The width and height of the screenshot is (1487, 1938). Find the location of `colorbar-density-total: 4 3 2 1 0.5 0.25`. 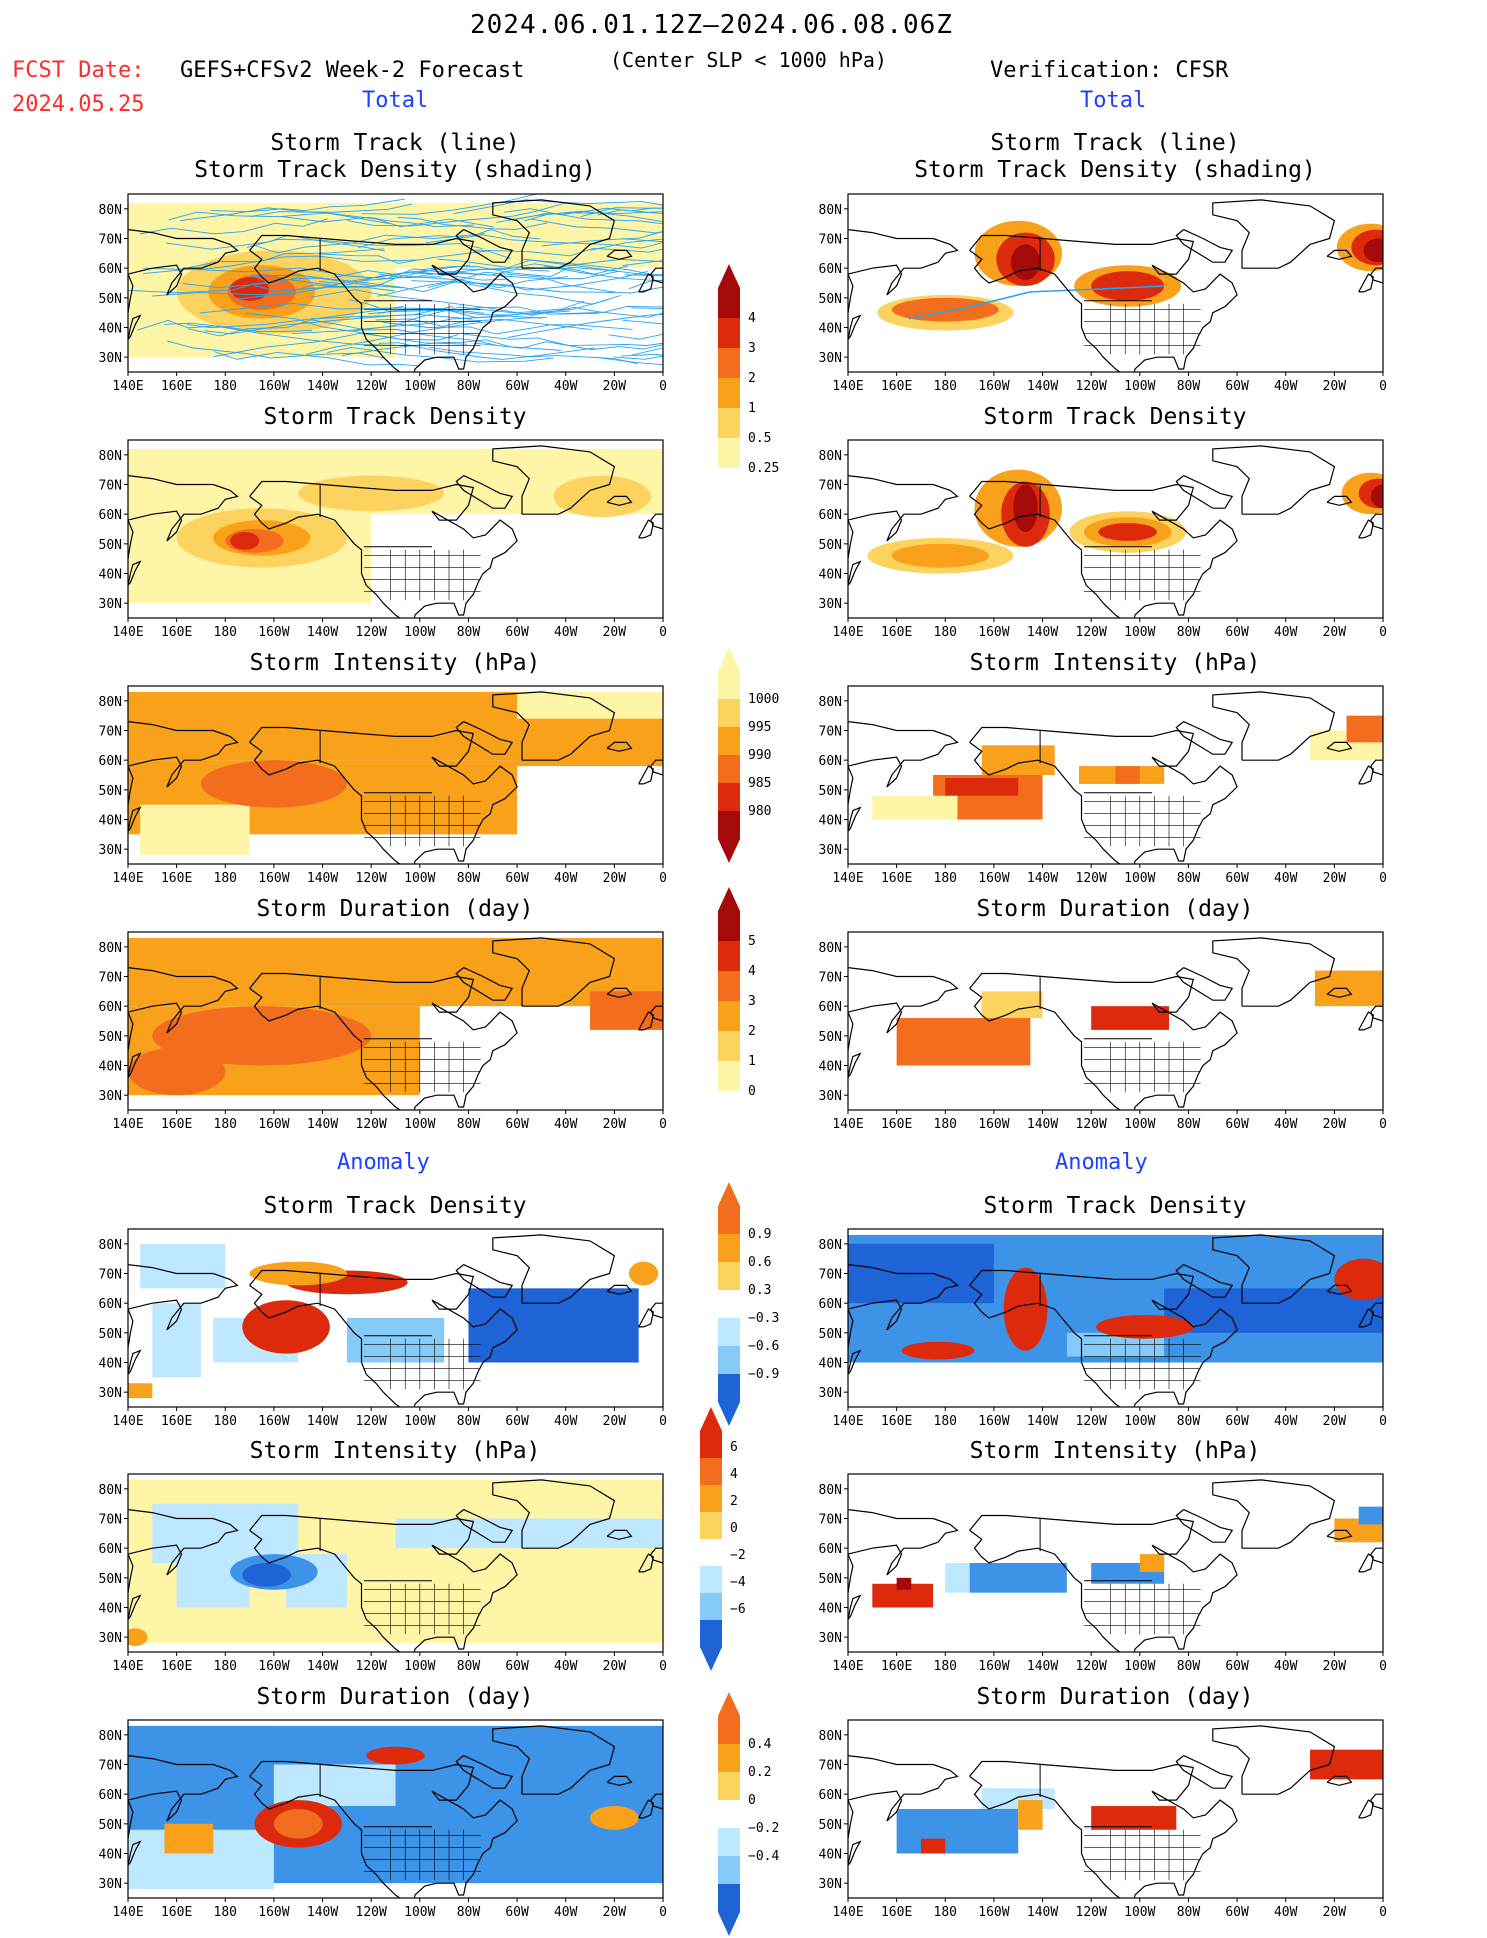

colorbar-density-total: 4 3 2 1 0.5 0.25 is located at coordinates (763, 393).